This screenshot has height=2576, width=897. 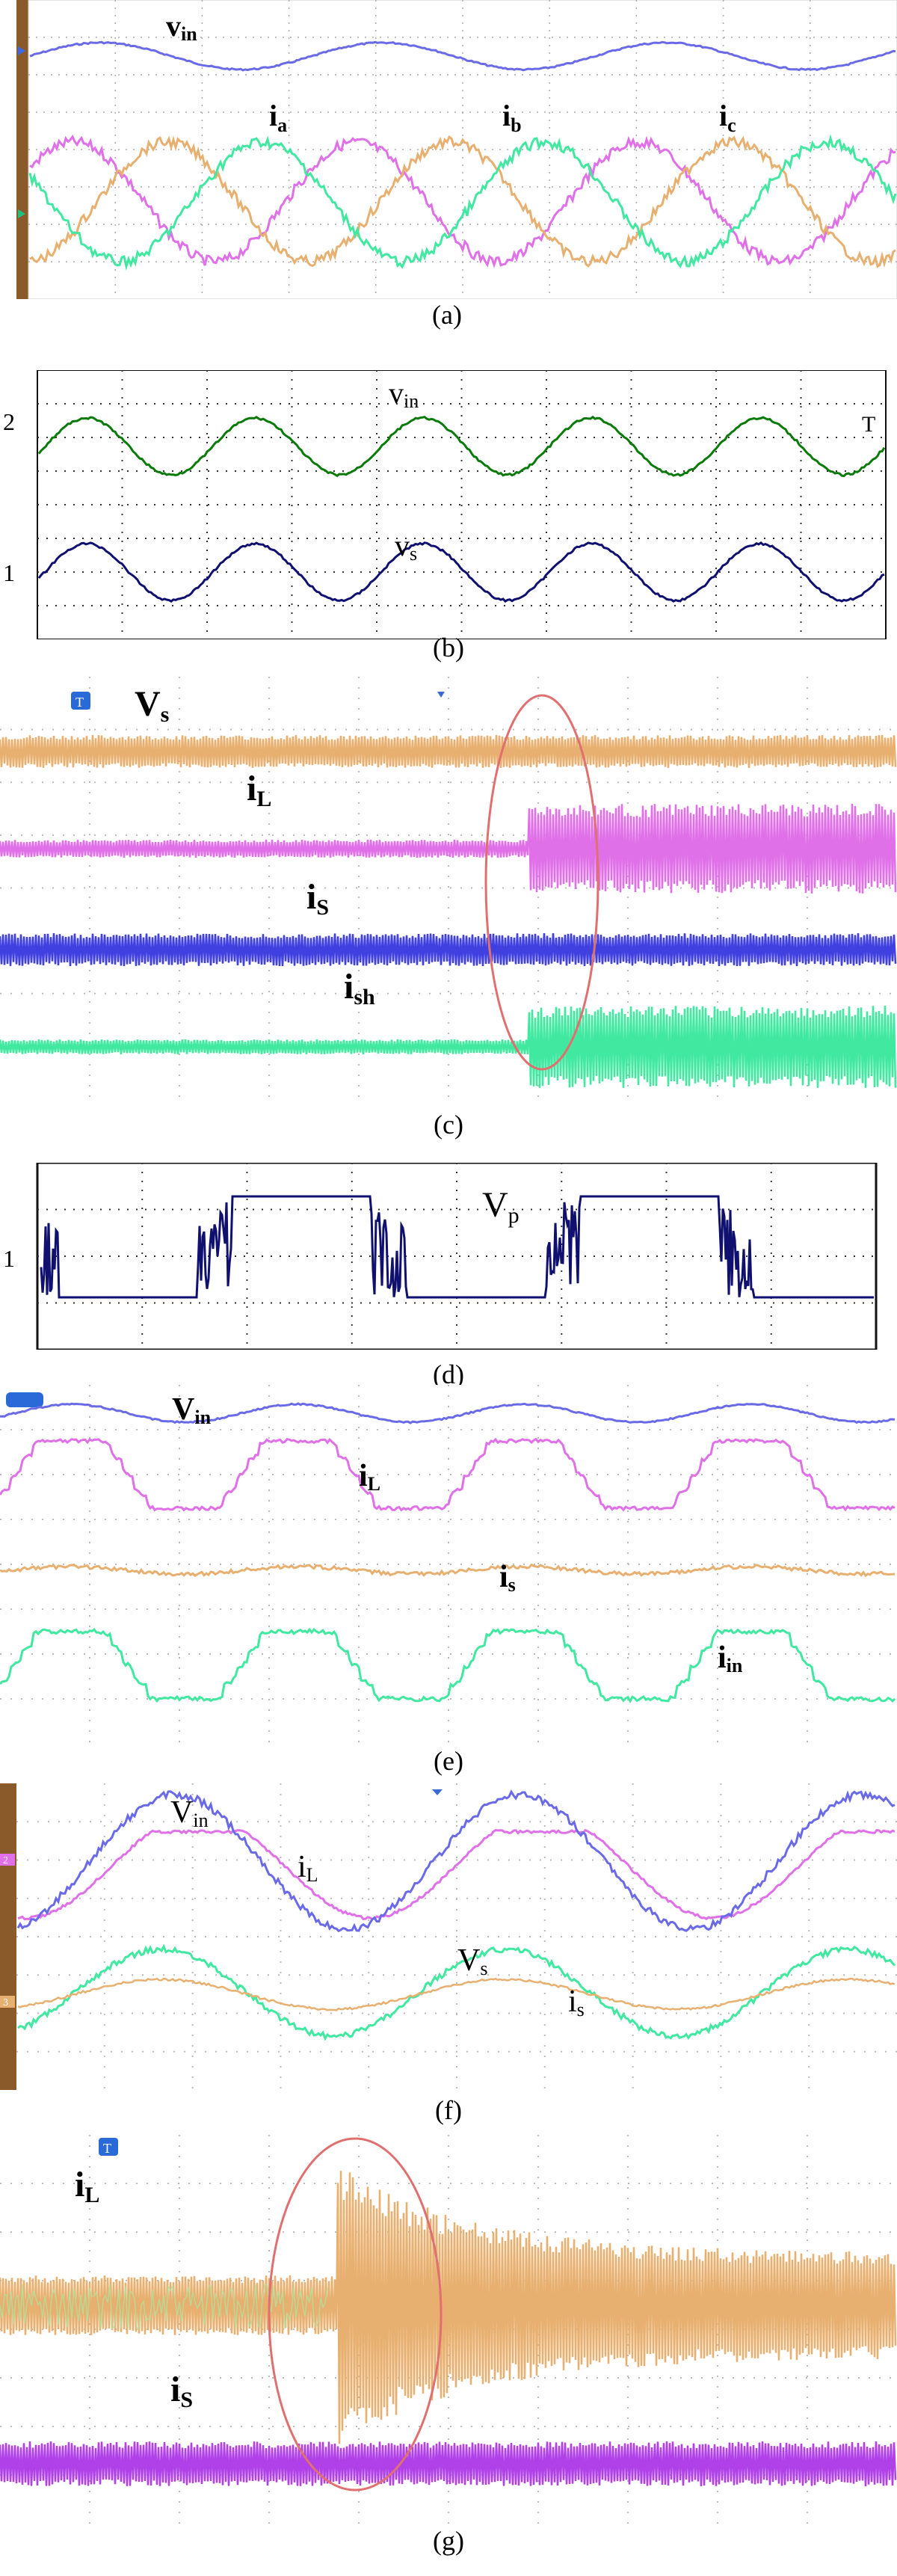 I want to click on label-ib: ib, so click(x=512, y=117).